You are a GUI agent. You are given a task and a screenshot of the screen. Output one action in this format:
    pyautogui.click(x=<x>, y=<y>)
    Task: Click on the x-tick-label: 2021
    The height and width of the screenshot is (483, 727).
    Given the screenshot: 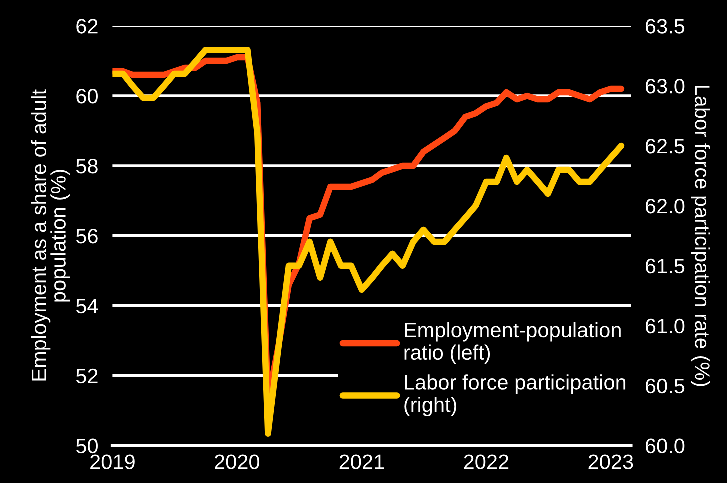 What is the action you would take?
    pyautogui.click(x=362, y=462)
    